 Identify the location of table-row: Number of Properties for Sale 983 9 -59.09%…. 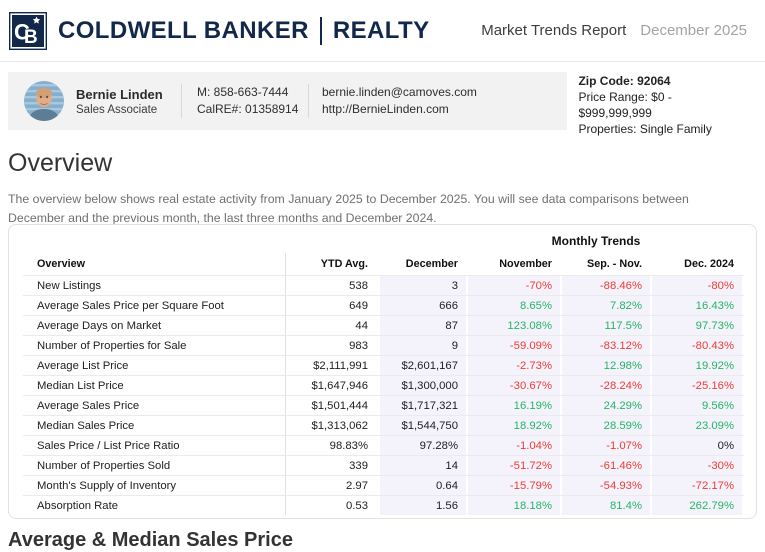
(383, 345).